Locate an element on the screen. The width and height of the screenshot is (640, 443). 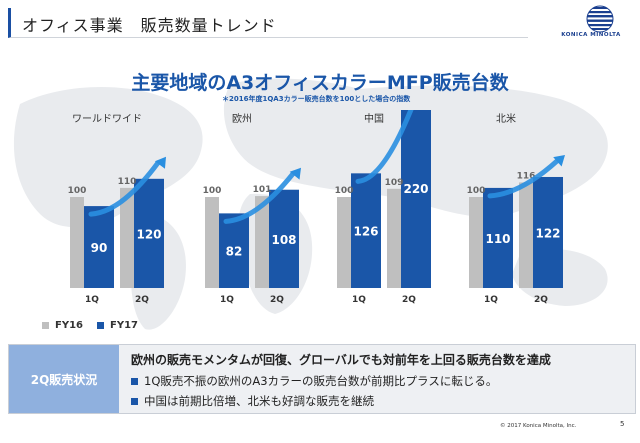
data-label-fy16: 116 is located at coordinates (526, 176).